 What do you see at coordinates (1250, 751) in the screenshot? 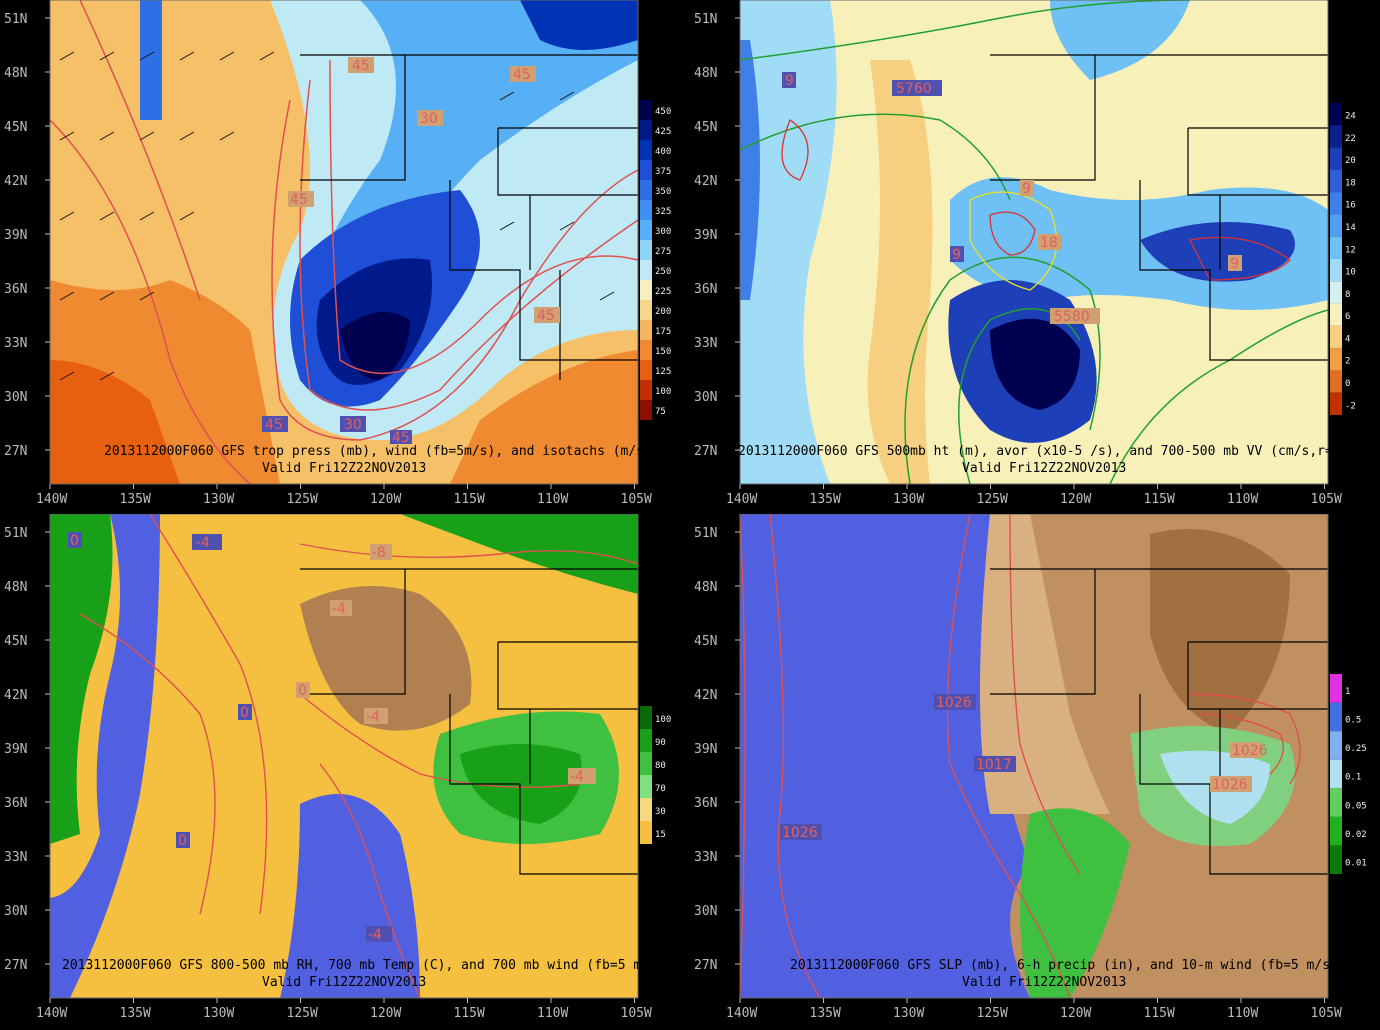
I see `svg-text: 1026` at bounding box center [1250, 751].